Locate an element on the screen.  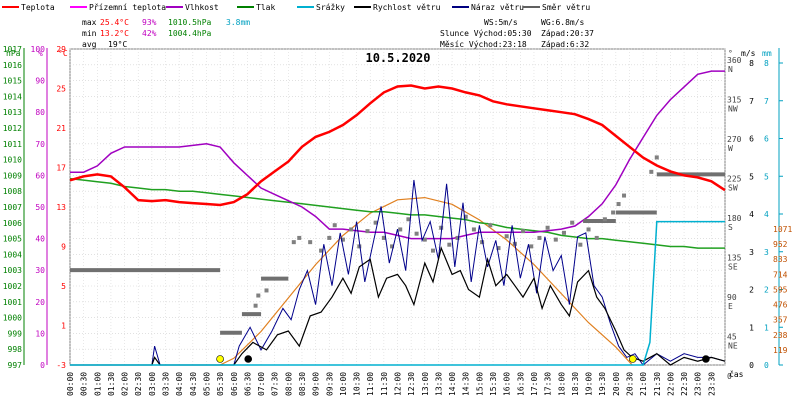
stat-max-hum: 93% is located at coordinates (149, 22).